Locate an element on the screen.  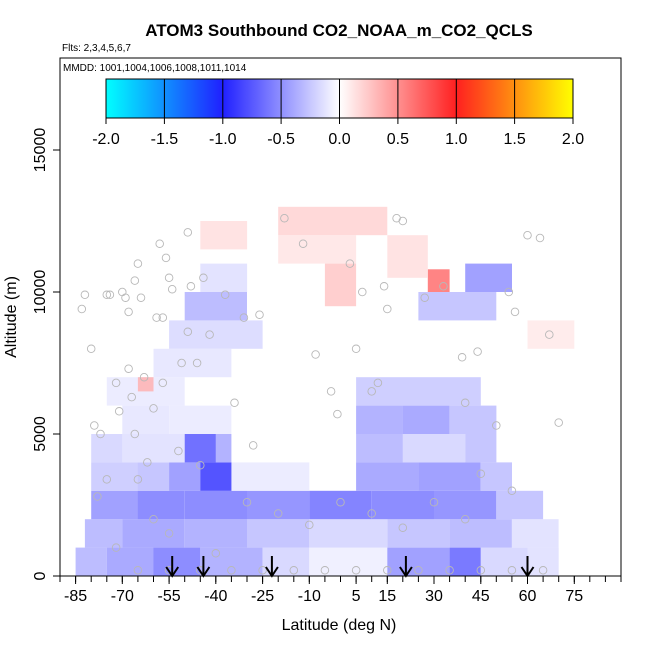
chart-title: ATOM3 Southbound CO2_NOAA_m_CO2_QCLS is located at coordinates (339, 30).